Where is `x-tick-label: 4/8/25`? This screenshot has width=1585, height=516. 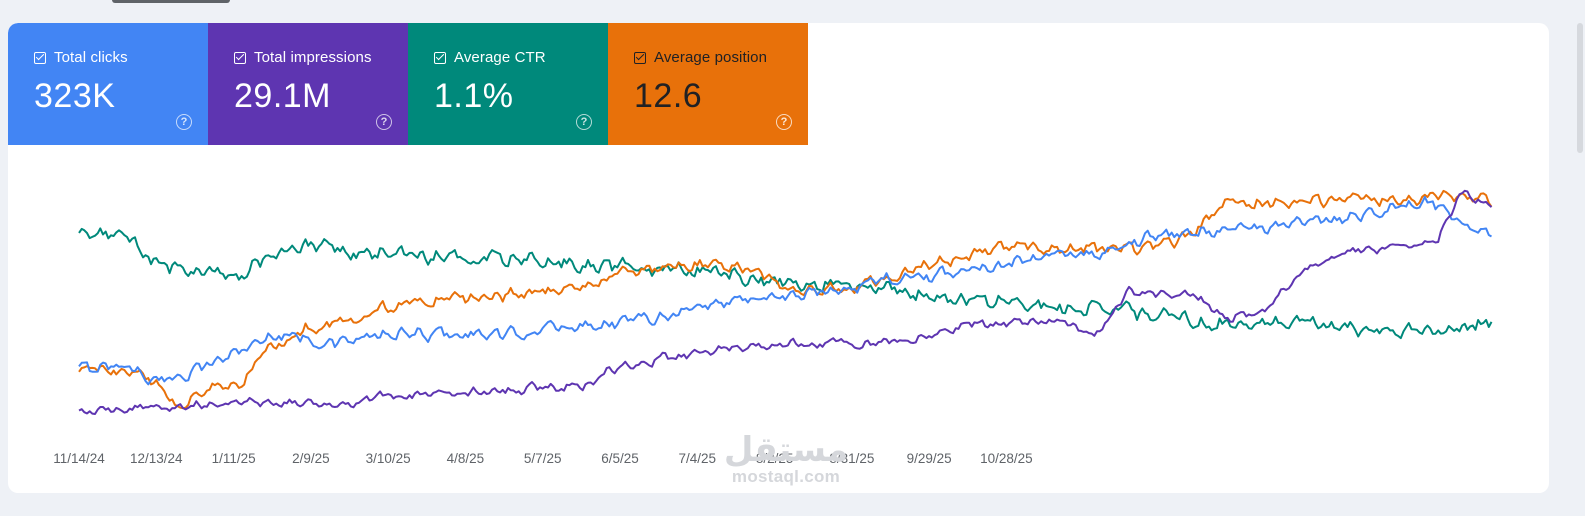 x-tick-label: 4/8/25 is located at coordinates (466, 458).